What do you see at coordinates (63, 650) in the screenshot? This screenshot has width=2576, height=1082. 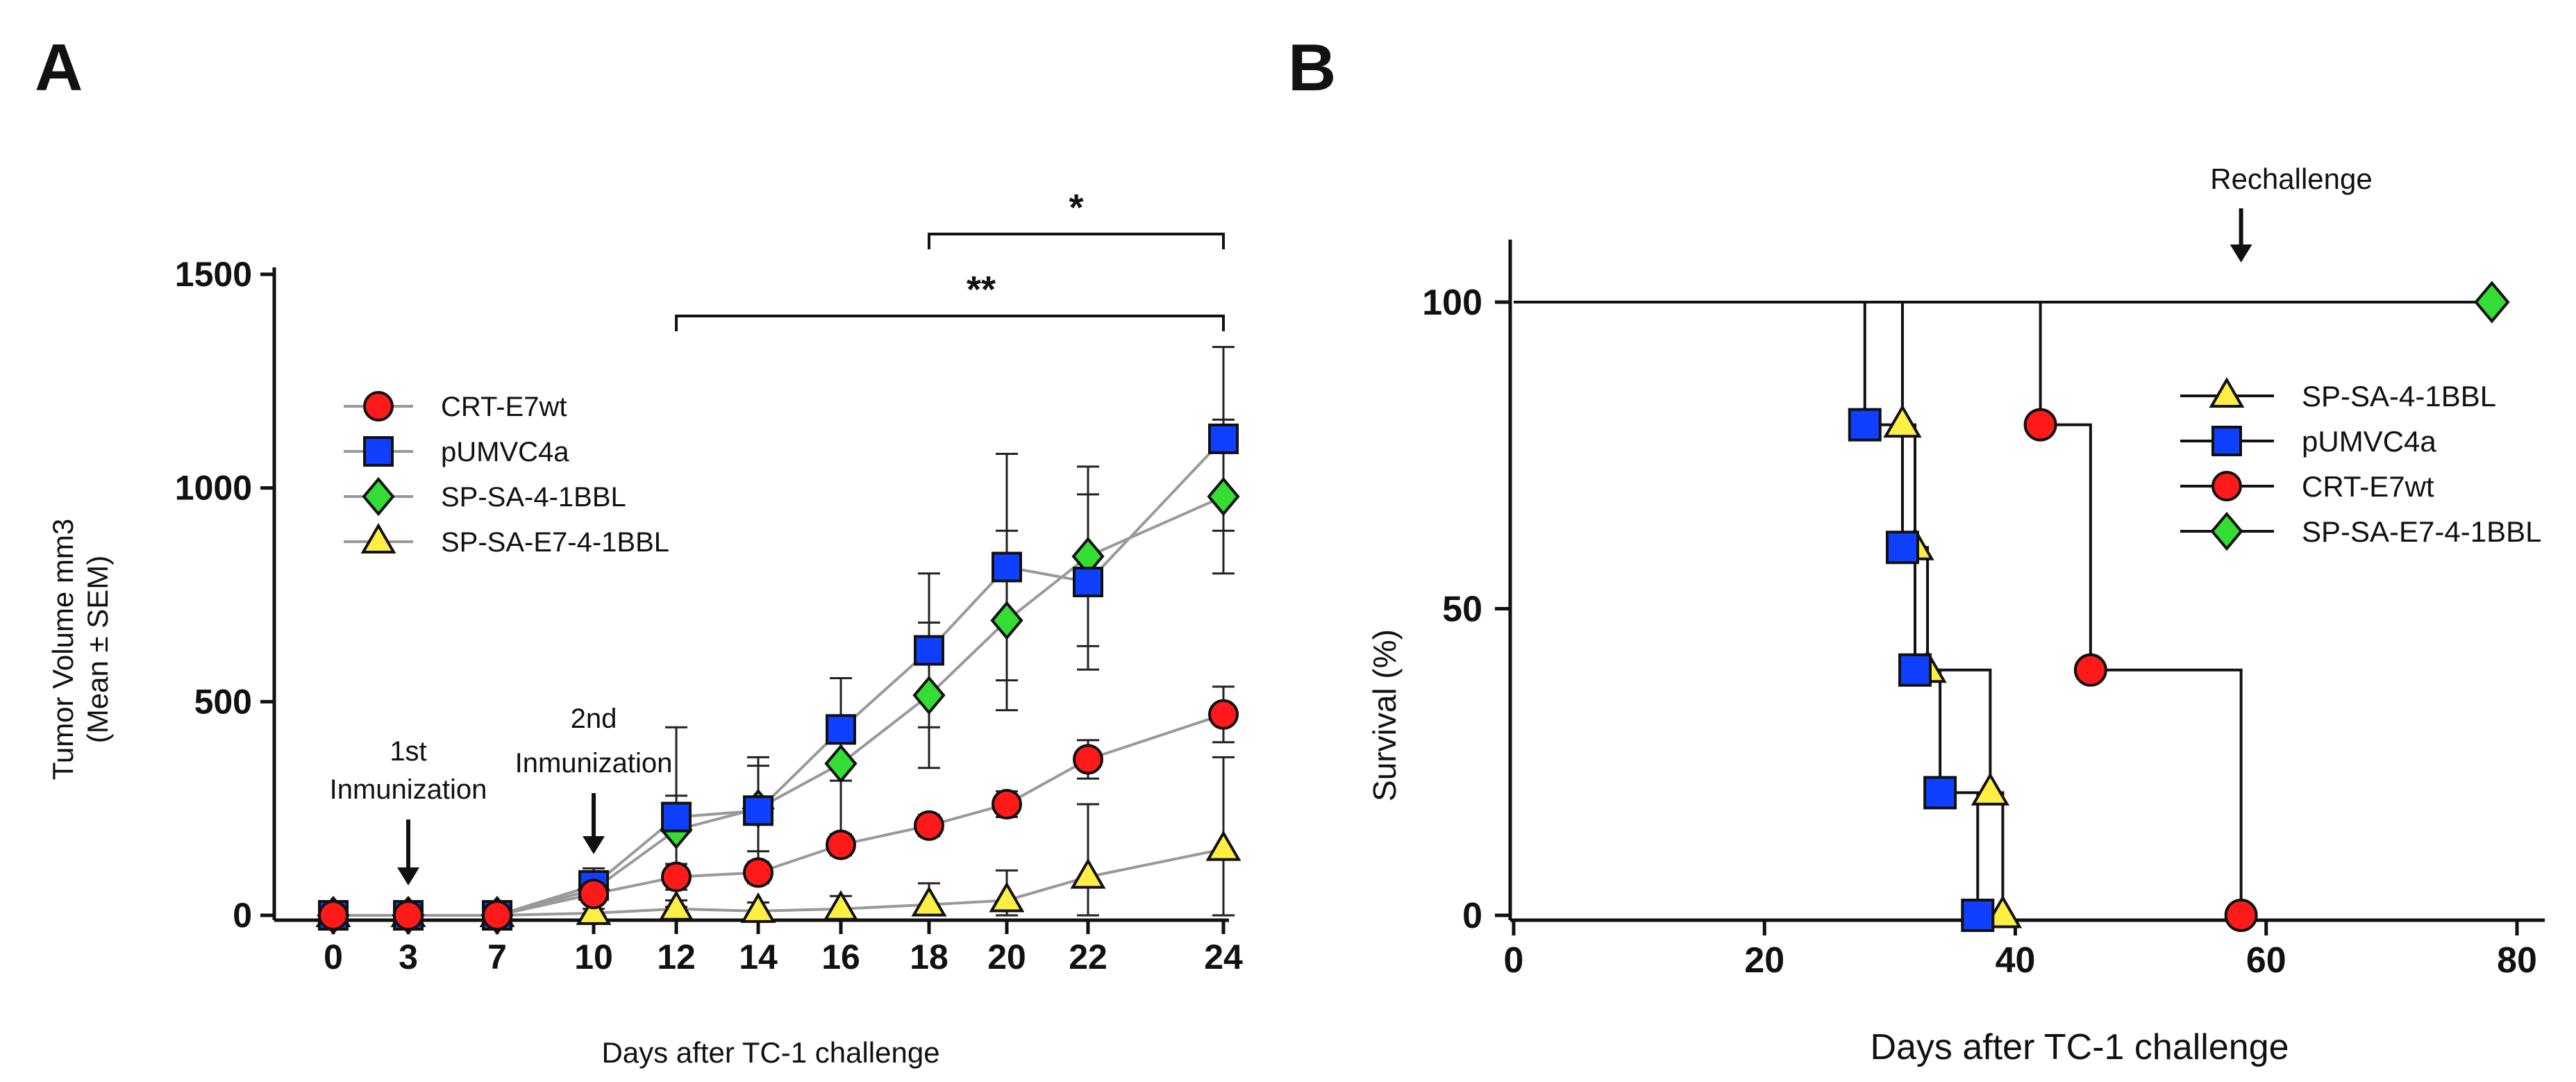 I see `panel-a-ylabel-line1: Tumor Volume mm3` at bounding box center [63, 650].